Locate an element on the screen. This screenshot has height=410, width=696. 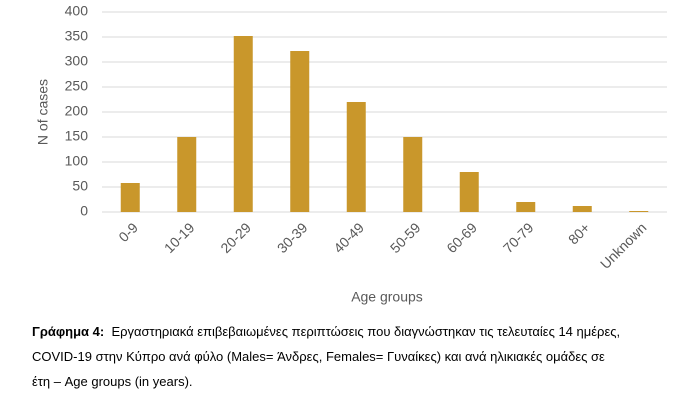
y-tick-label: 350 is located at coordinates (77, 36).